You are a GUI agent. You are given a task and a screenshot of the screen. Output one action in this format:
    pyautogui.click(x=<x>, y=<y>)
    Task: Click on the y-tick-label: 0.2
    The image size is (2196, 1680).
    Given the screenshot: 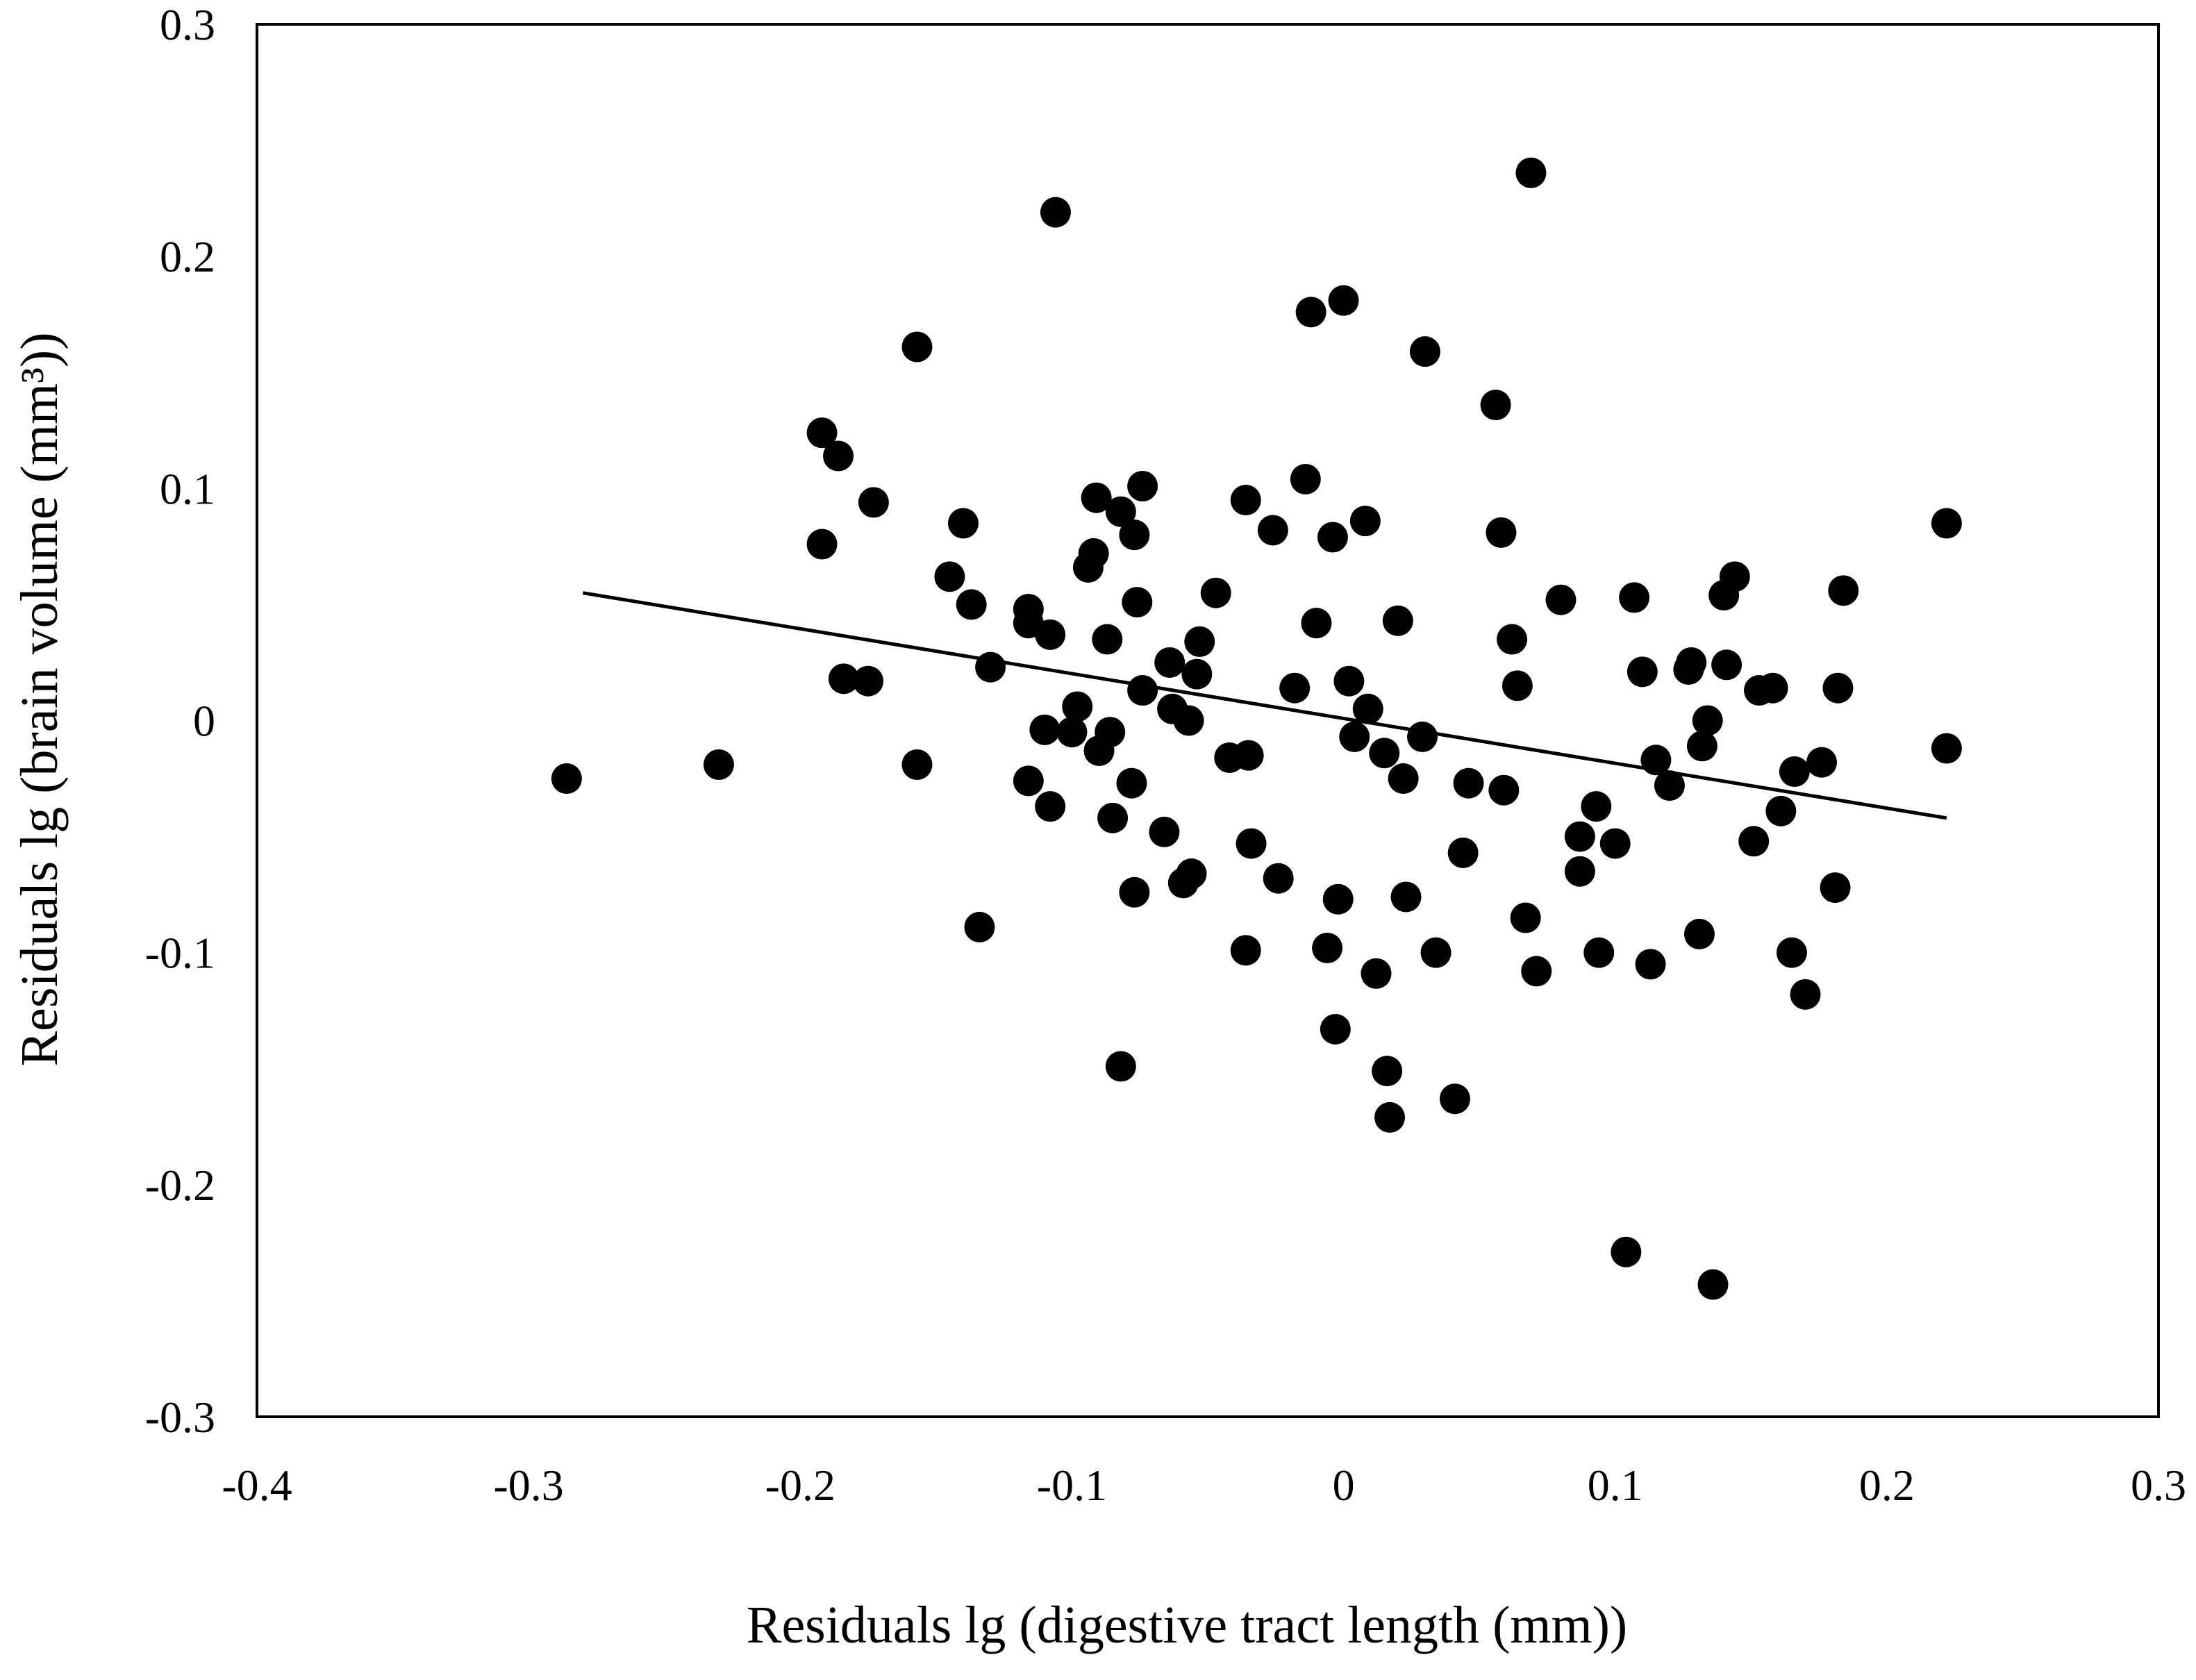 What is the action you would take?
    pyautogui.click(x=187, y=256)
    